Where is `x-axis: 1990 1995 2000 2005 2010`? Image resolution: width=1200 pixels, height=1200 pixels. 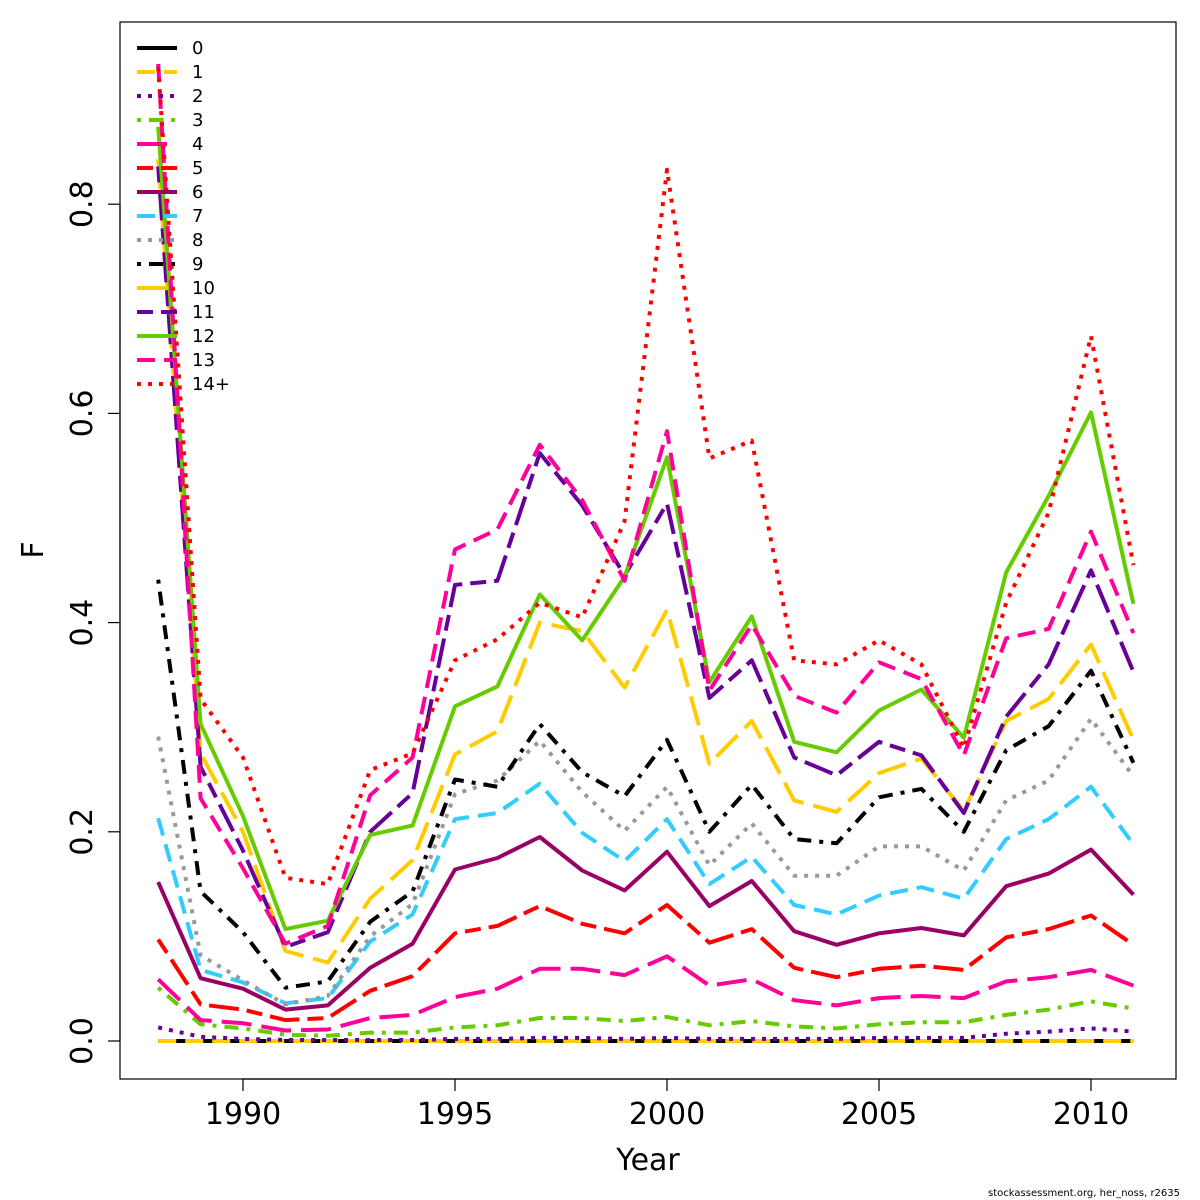 x-axis: 1990 1995 2000 2005 2010 is located at coordinates (667, 1105).